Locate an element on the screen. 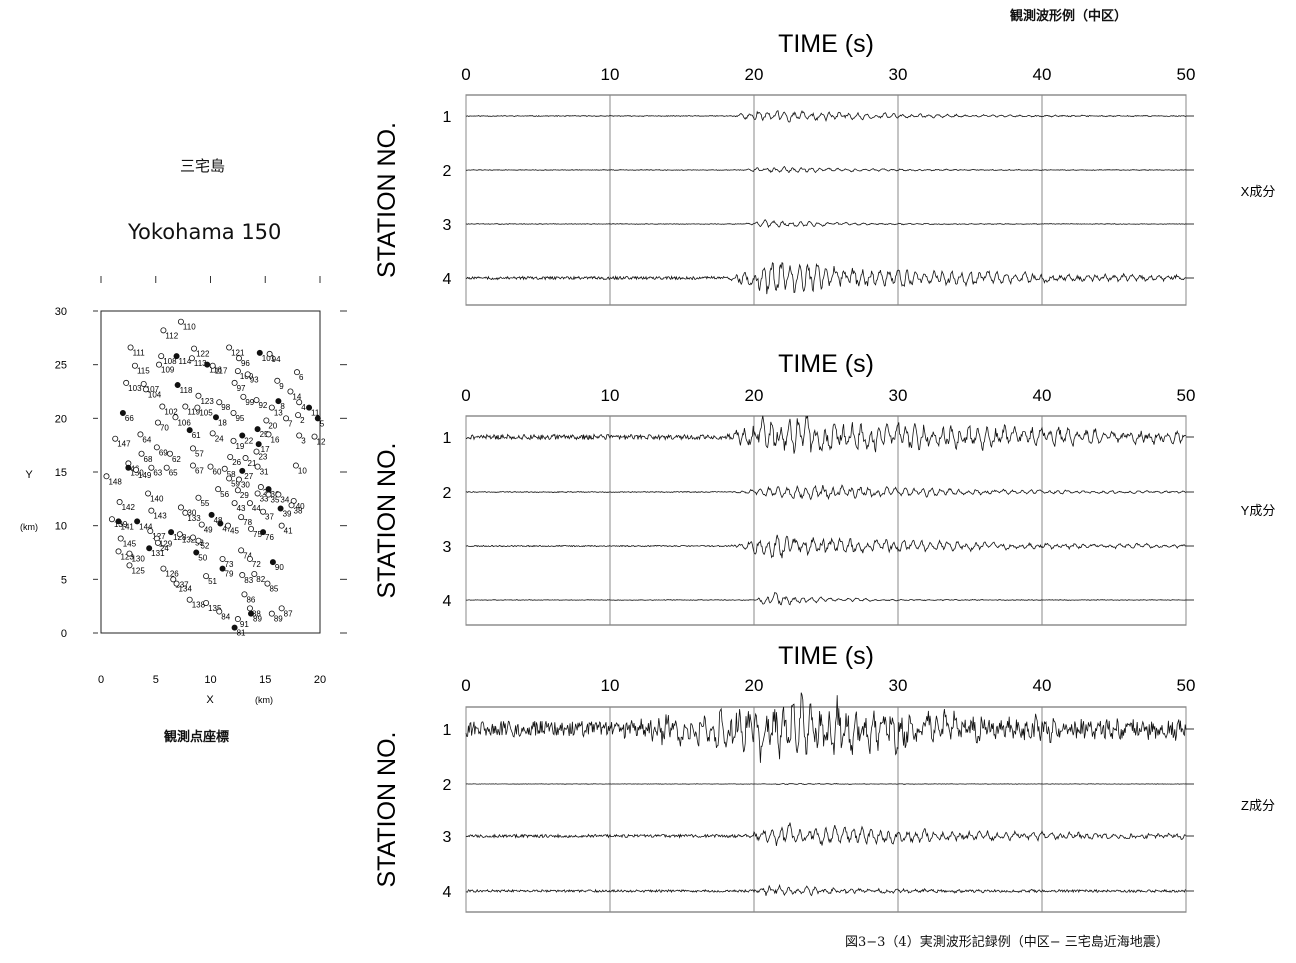  x-tick-label: 0 is located at coordinates (465, 395).